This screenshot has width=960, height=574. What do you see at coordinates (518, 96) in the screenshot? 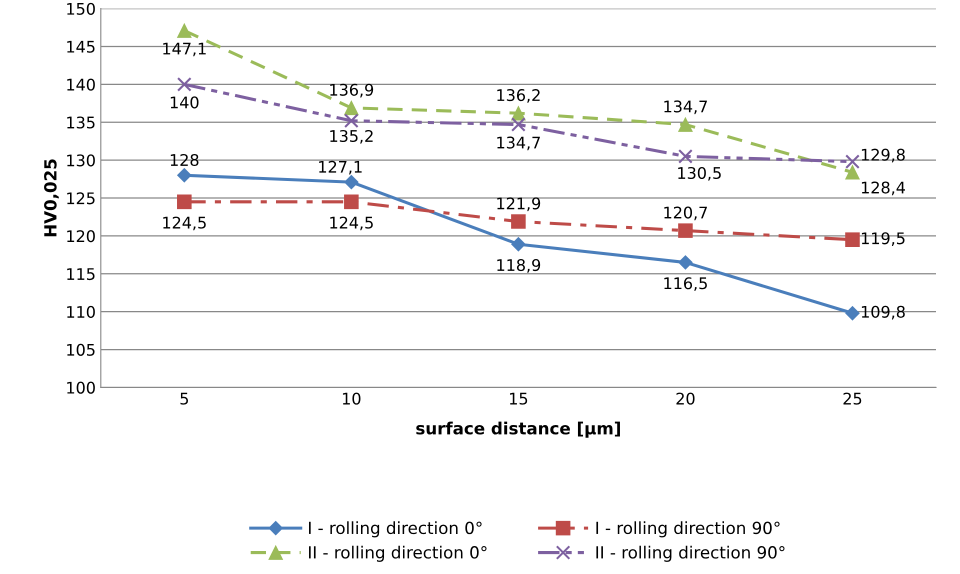
I see `data-label: 136,2` at bounding box center [518, 96].